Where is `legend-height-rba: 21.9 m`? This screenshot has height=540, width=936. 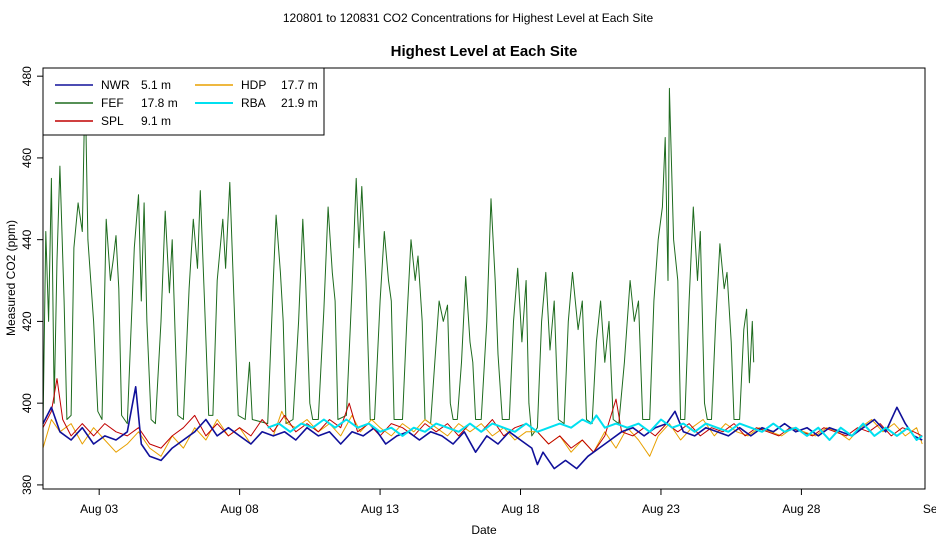
legend-height-rba: 21.9 m is located at coordinates (299, 103).